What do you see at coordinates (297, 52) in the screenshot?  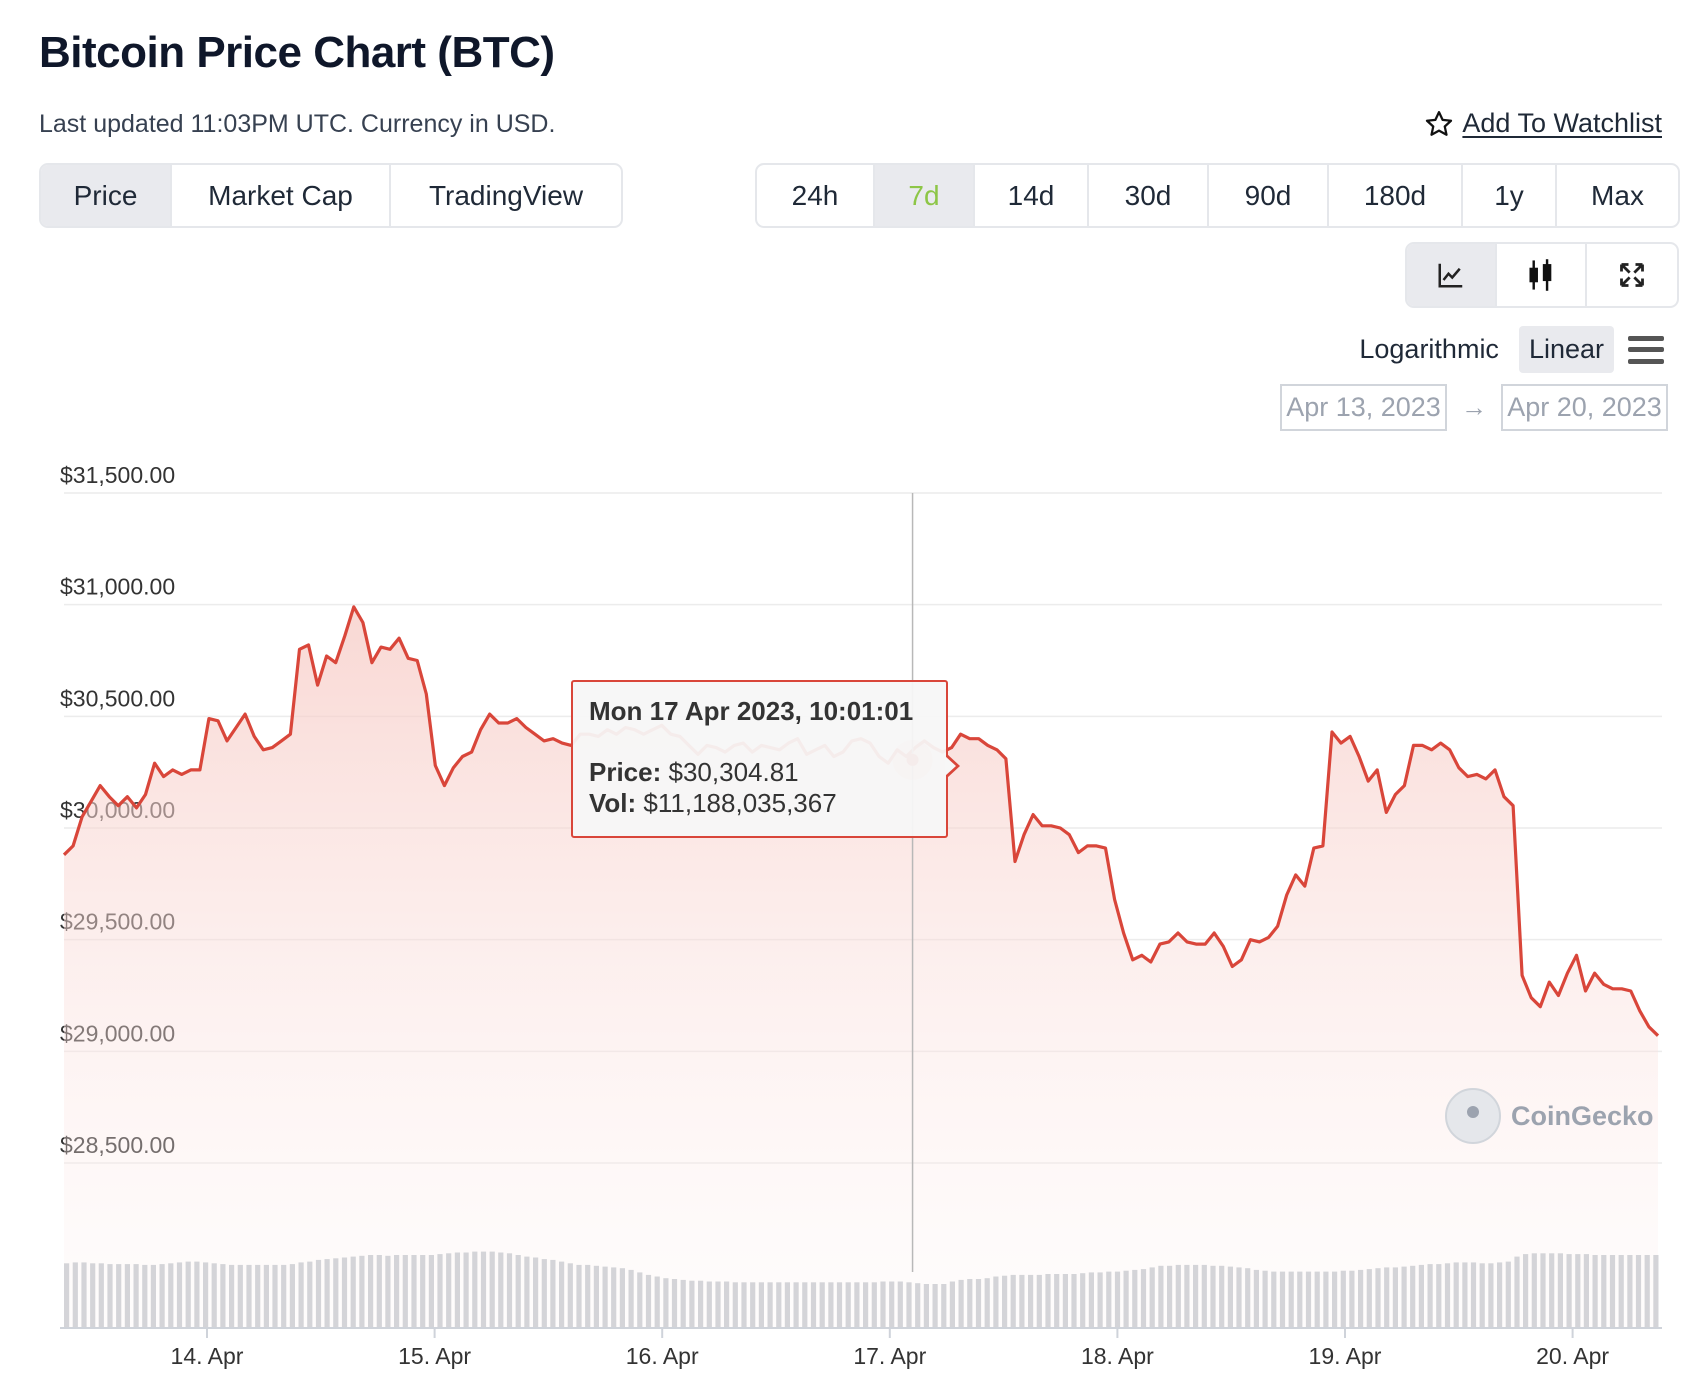 I see `page-title: Bitcoin Price Chart (BTC)` at bounding box center [297, 52].